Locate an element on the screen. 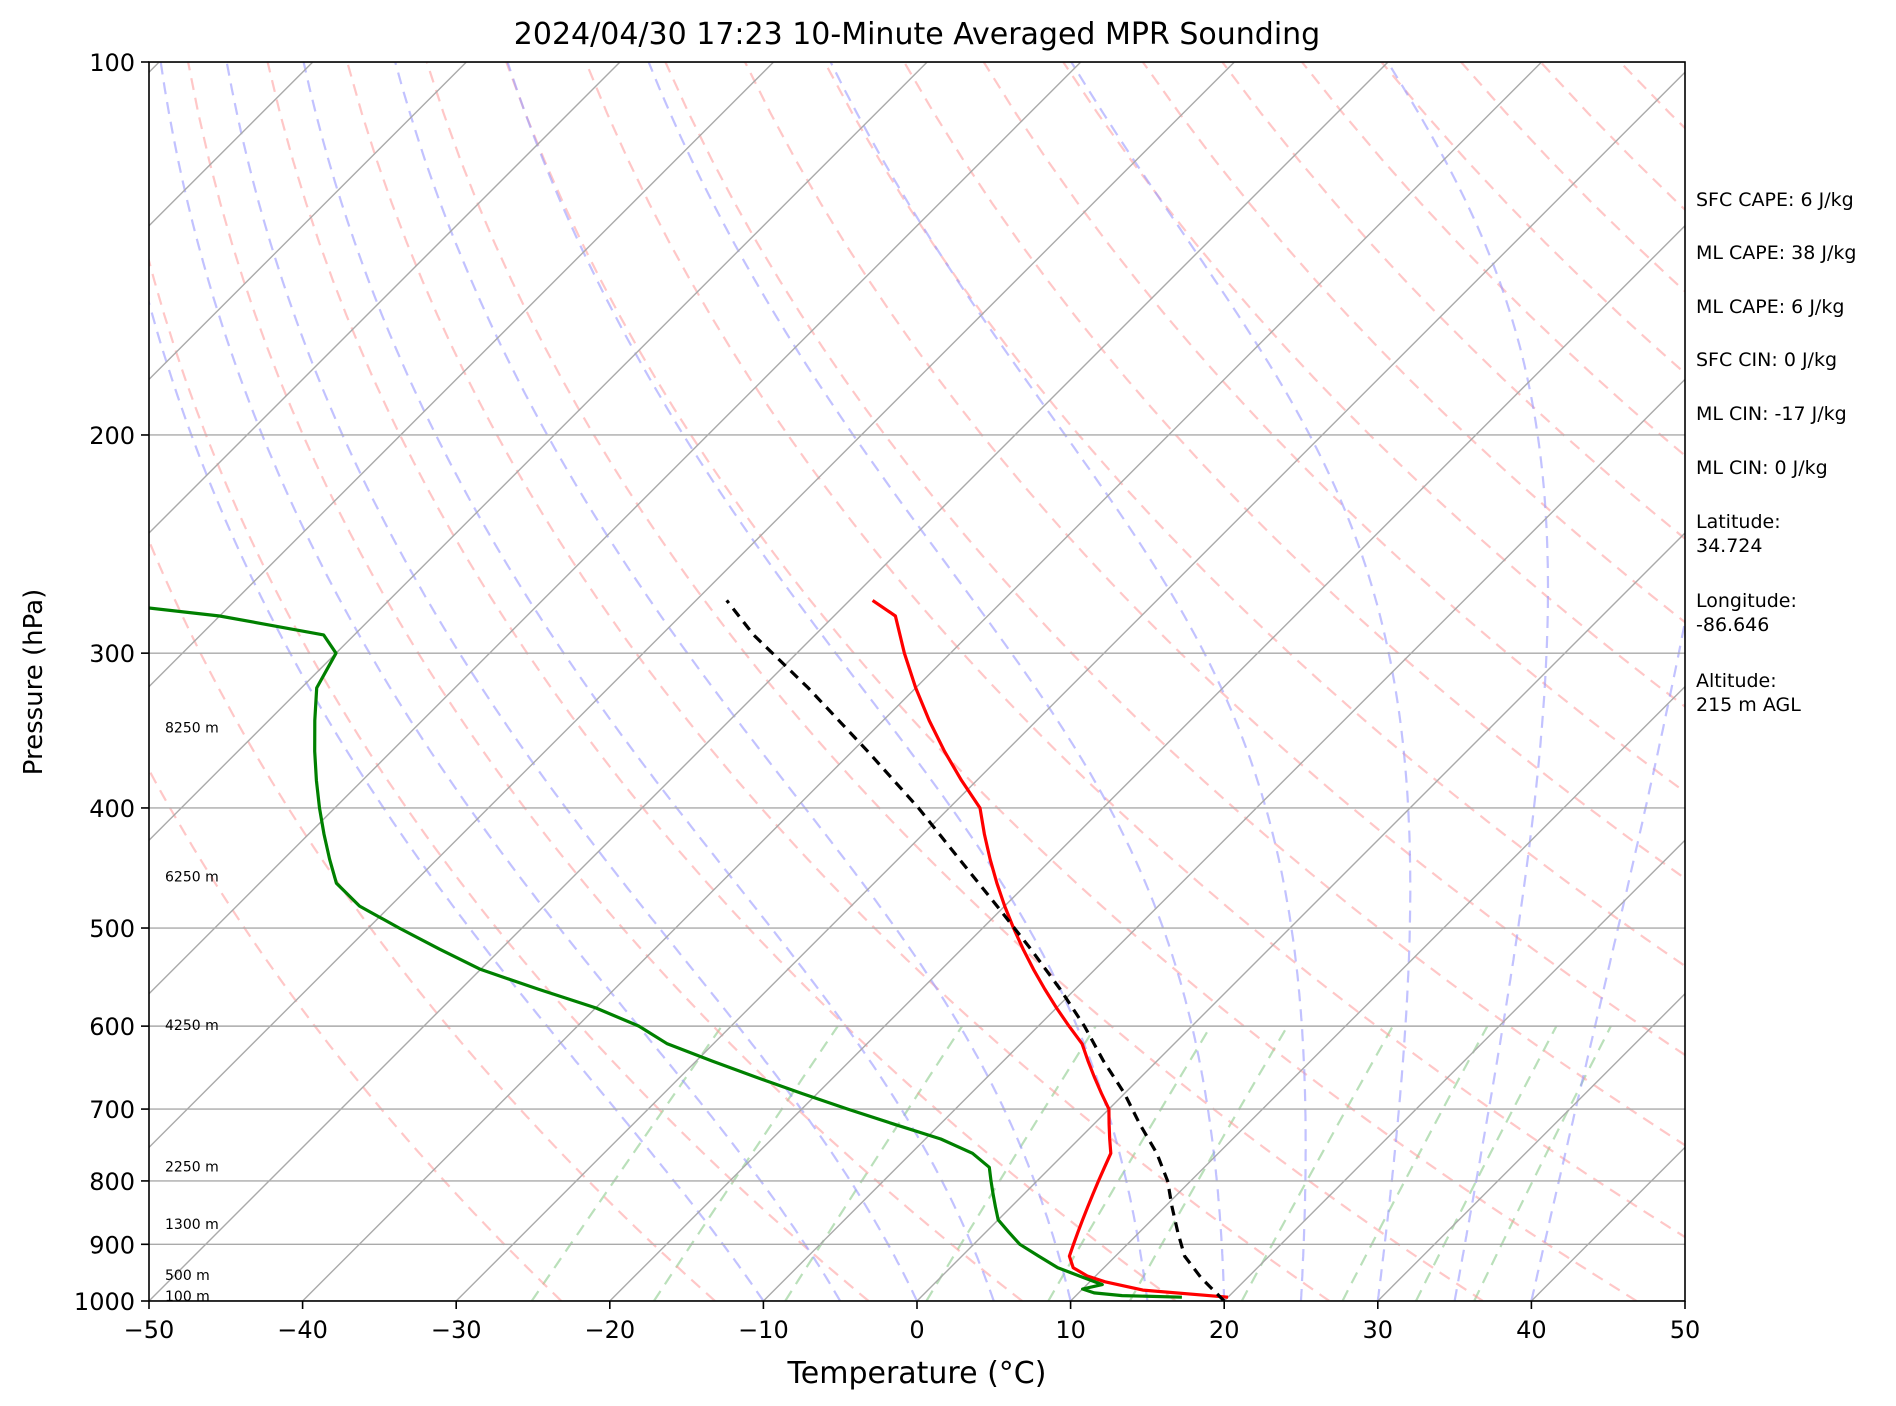 The height and width of the screenshot is (1406, 1896). height-label: 500 m is located at coordinates (187, 1276).